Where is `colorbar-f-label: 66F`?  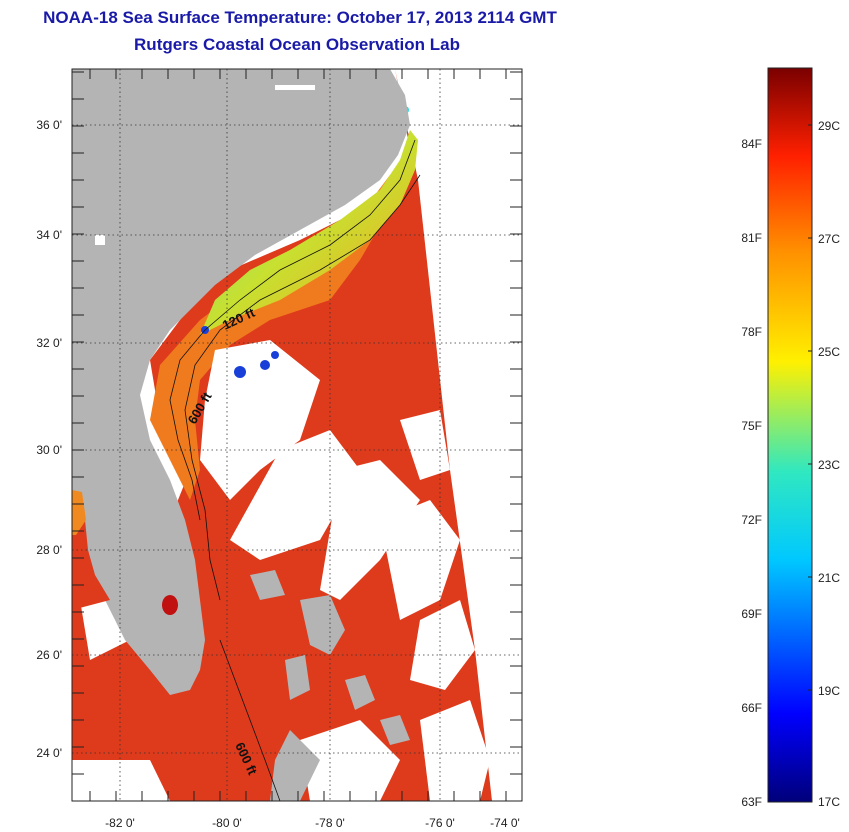 colorbar-f-label: 66F is located at coordinates (751, 708).